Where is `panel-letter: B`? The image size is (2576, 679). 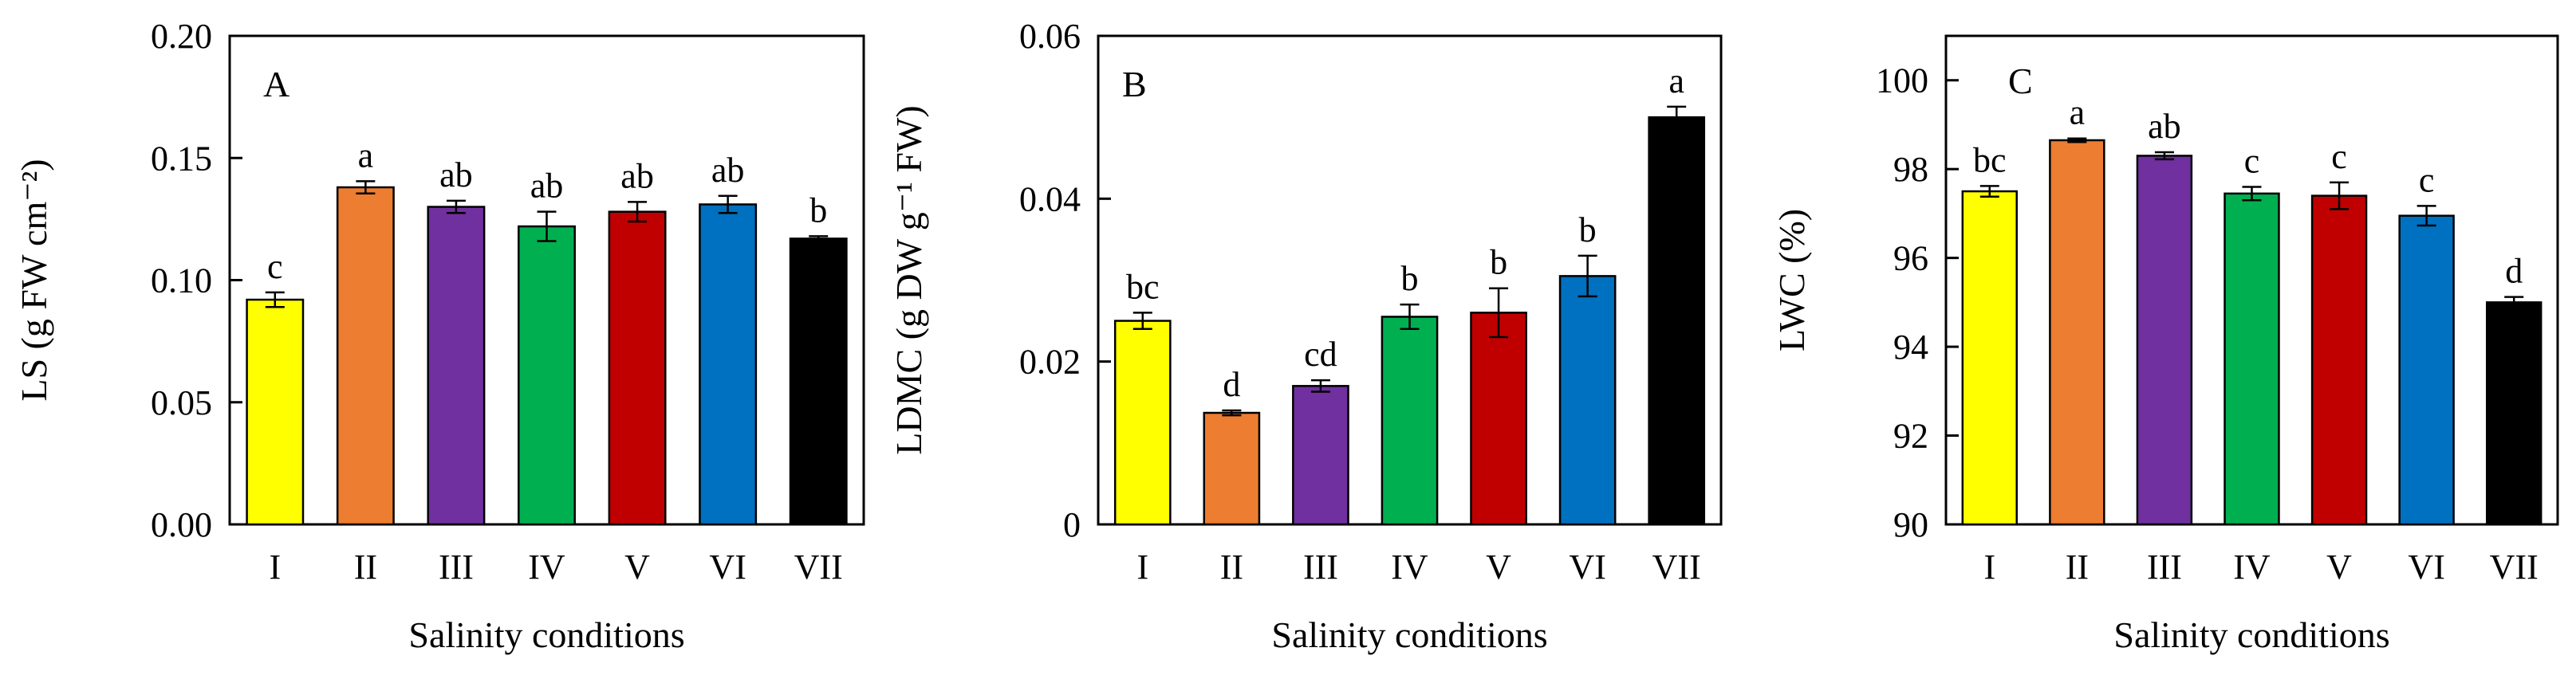
panel-letter: B is located at coordinates (1134, 84).